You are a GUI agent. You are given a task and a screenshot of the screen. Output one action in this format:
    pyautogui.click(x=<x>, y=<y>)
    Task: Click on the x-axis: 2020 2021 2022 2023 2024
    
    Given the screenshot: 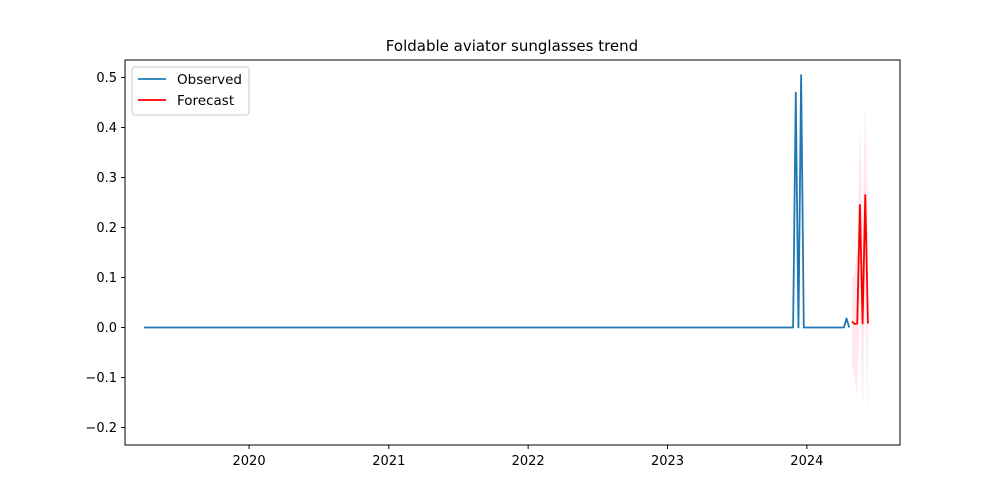 What is the action you would take?
    pyautogui.click(x=528, y=457)
    